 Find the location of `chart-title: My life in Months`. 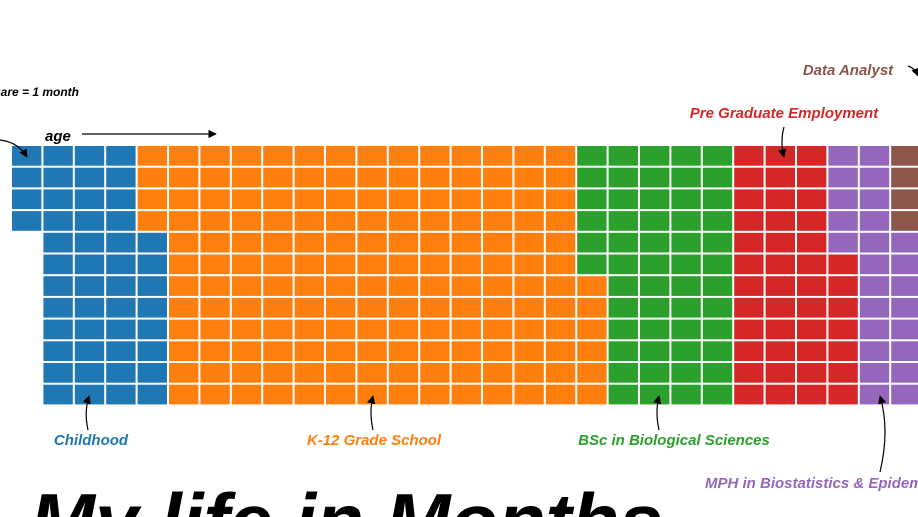

chart-title: My life in Months is located at coordinates (346, 497).